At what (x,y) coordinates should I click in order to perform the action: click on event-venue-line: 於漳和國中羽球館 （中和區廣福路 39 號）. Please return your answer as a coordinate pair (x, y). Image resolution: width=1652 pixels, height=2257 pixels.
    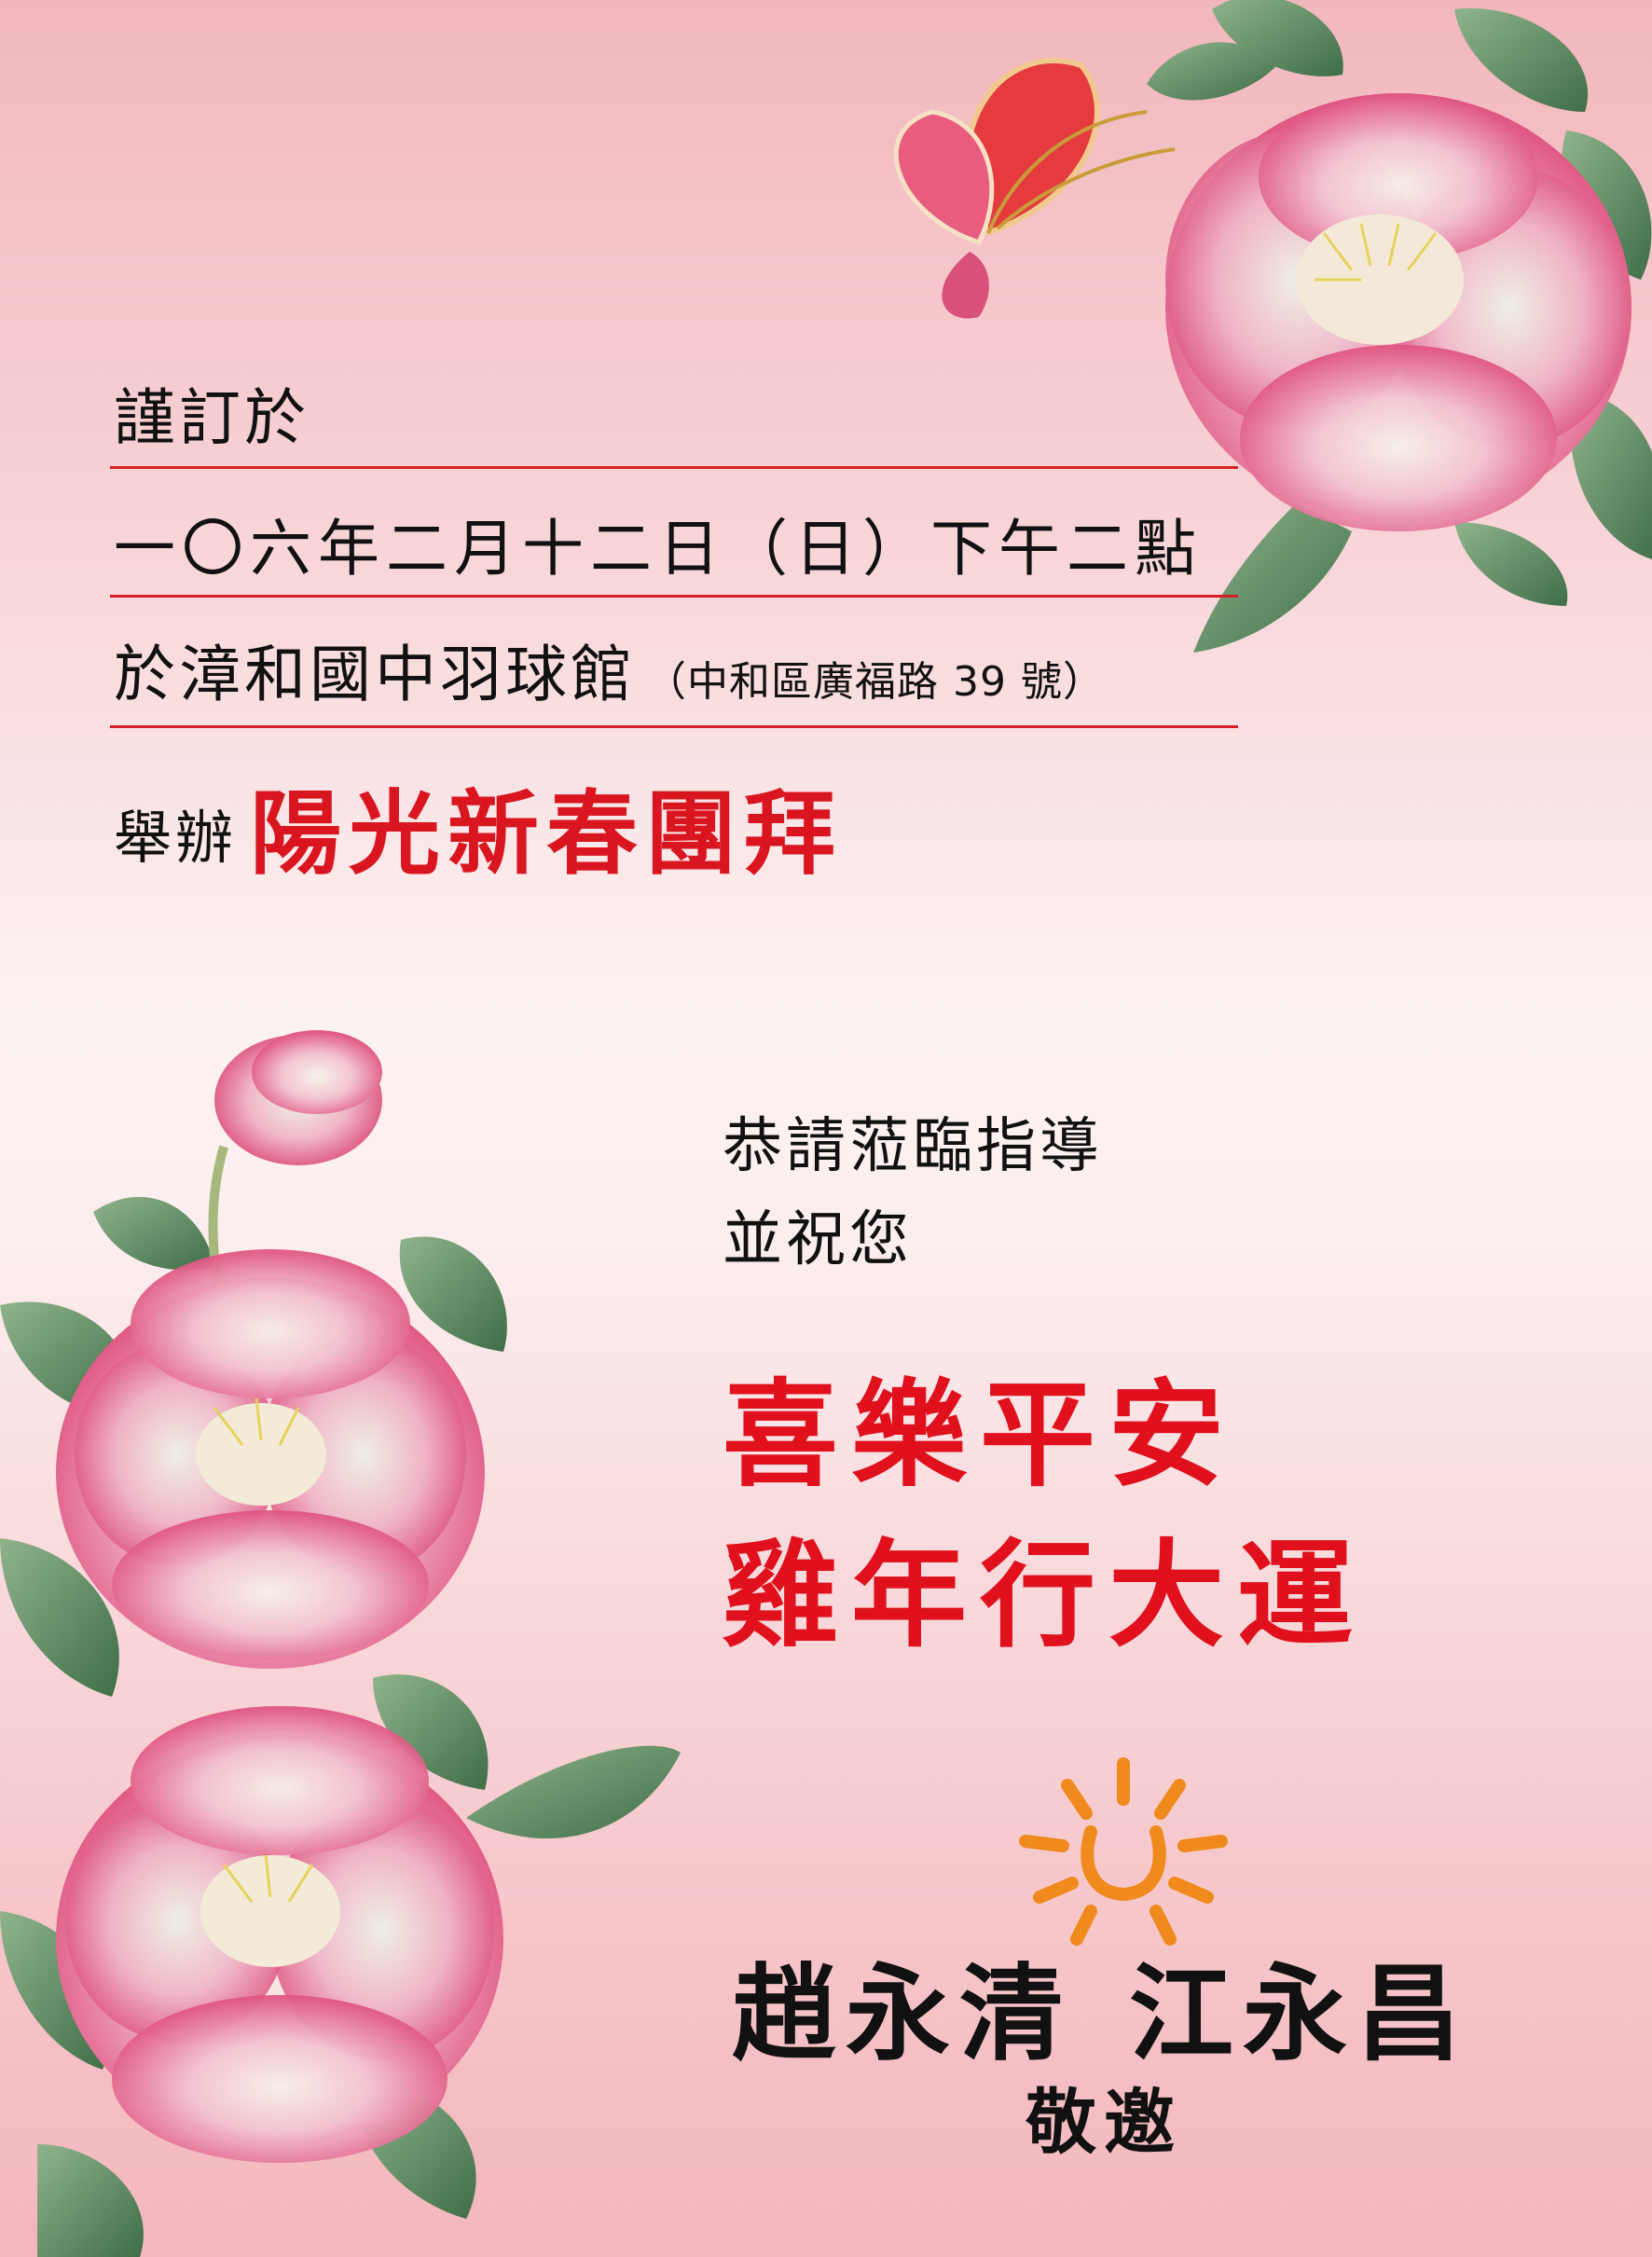
    Looking at the image, I should click on (610, 669).